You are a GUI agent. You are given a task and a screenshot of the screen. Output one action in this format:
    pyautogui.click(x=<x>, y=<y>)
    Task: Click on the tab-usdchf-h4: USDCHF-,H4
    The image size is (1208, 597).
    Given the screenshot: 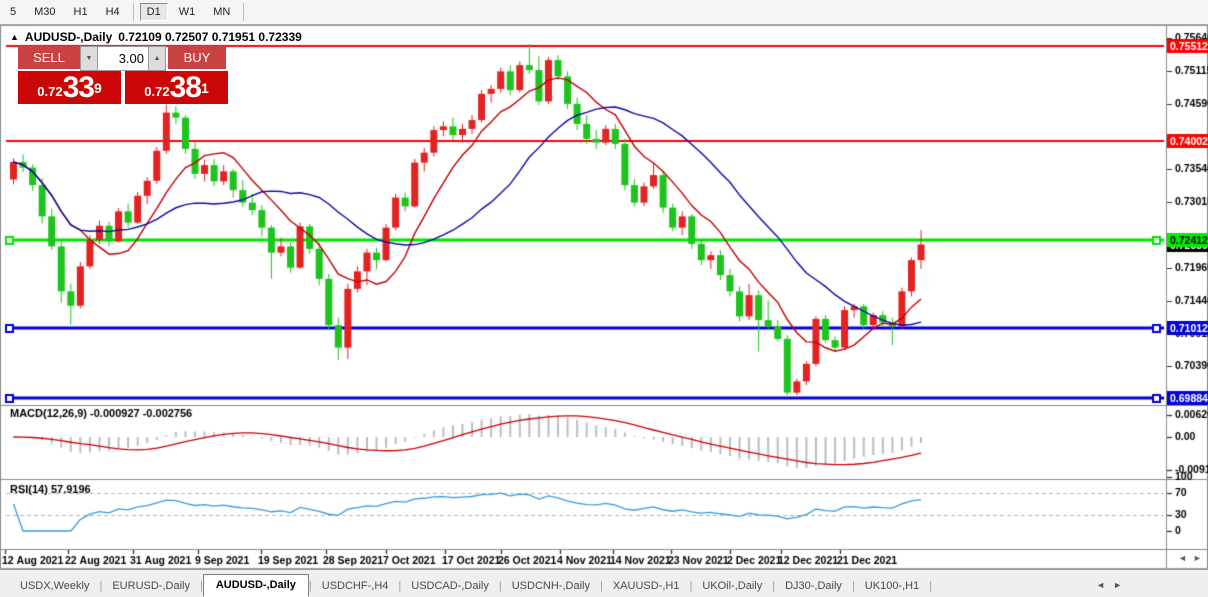 What is the action you would take?
    pyautogui.click(x=355, y=586)
    